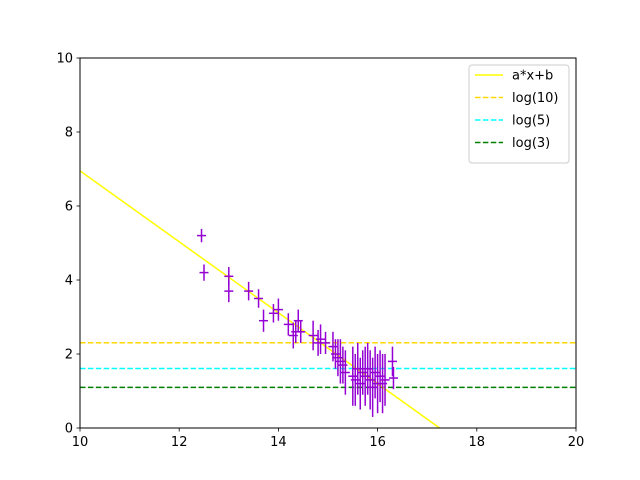 This screenshot has height=480, width=640. I want to click on legend-label: log(3), so click(531, 143).